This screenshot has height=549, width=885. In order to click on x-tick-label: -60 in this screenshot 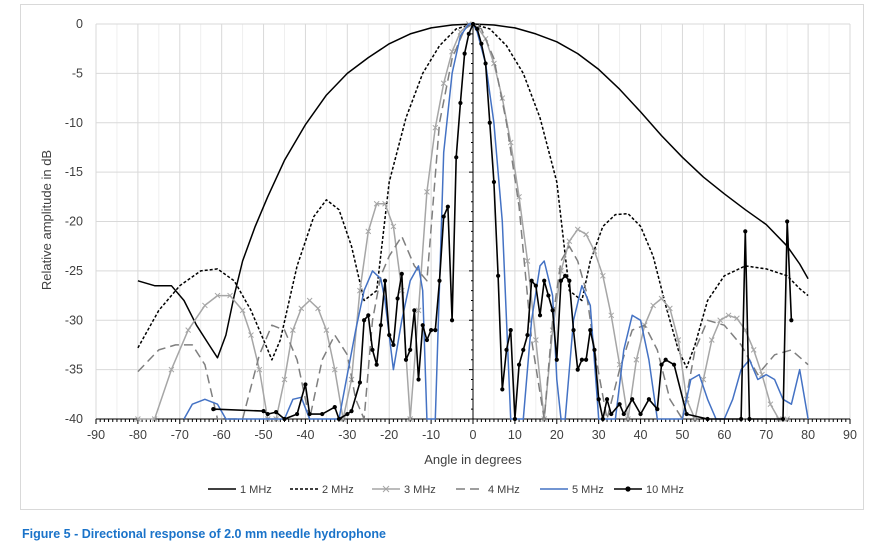, I will do `click(222, 435)`.